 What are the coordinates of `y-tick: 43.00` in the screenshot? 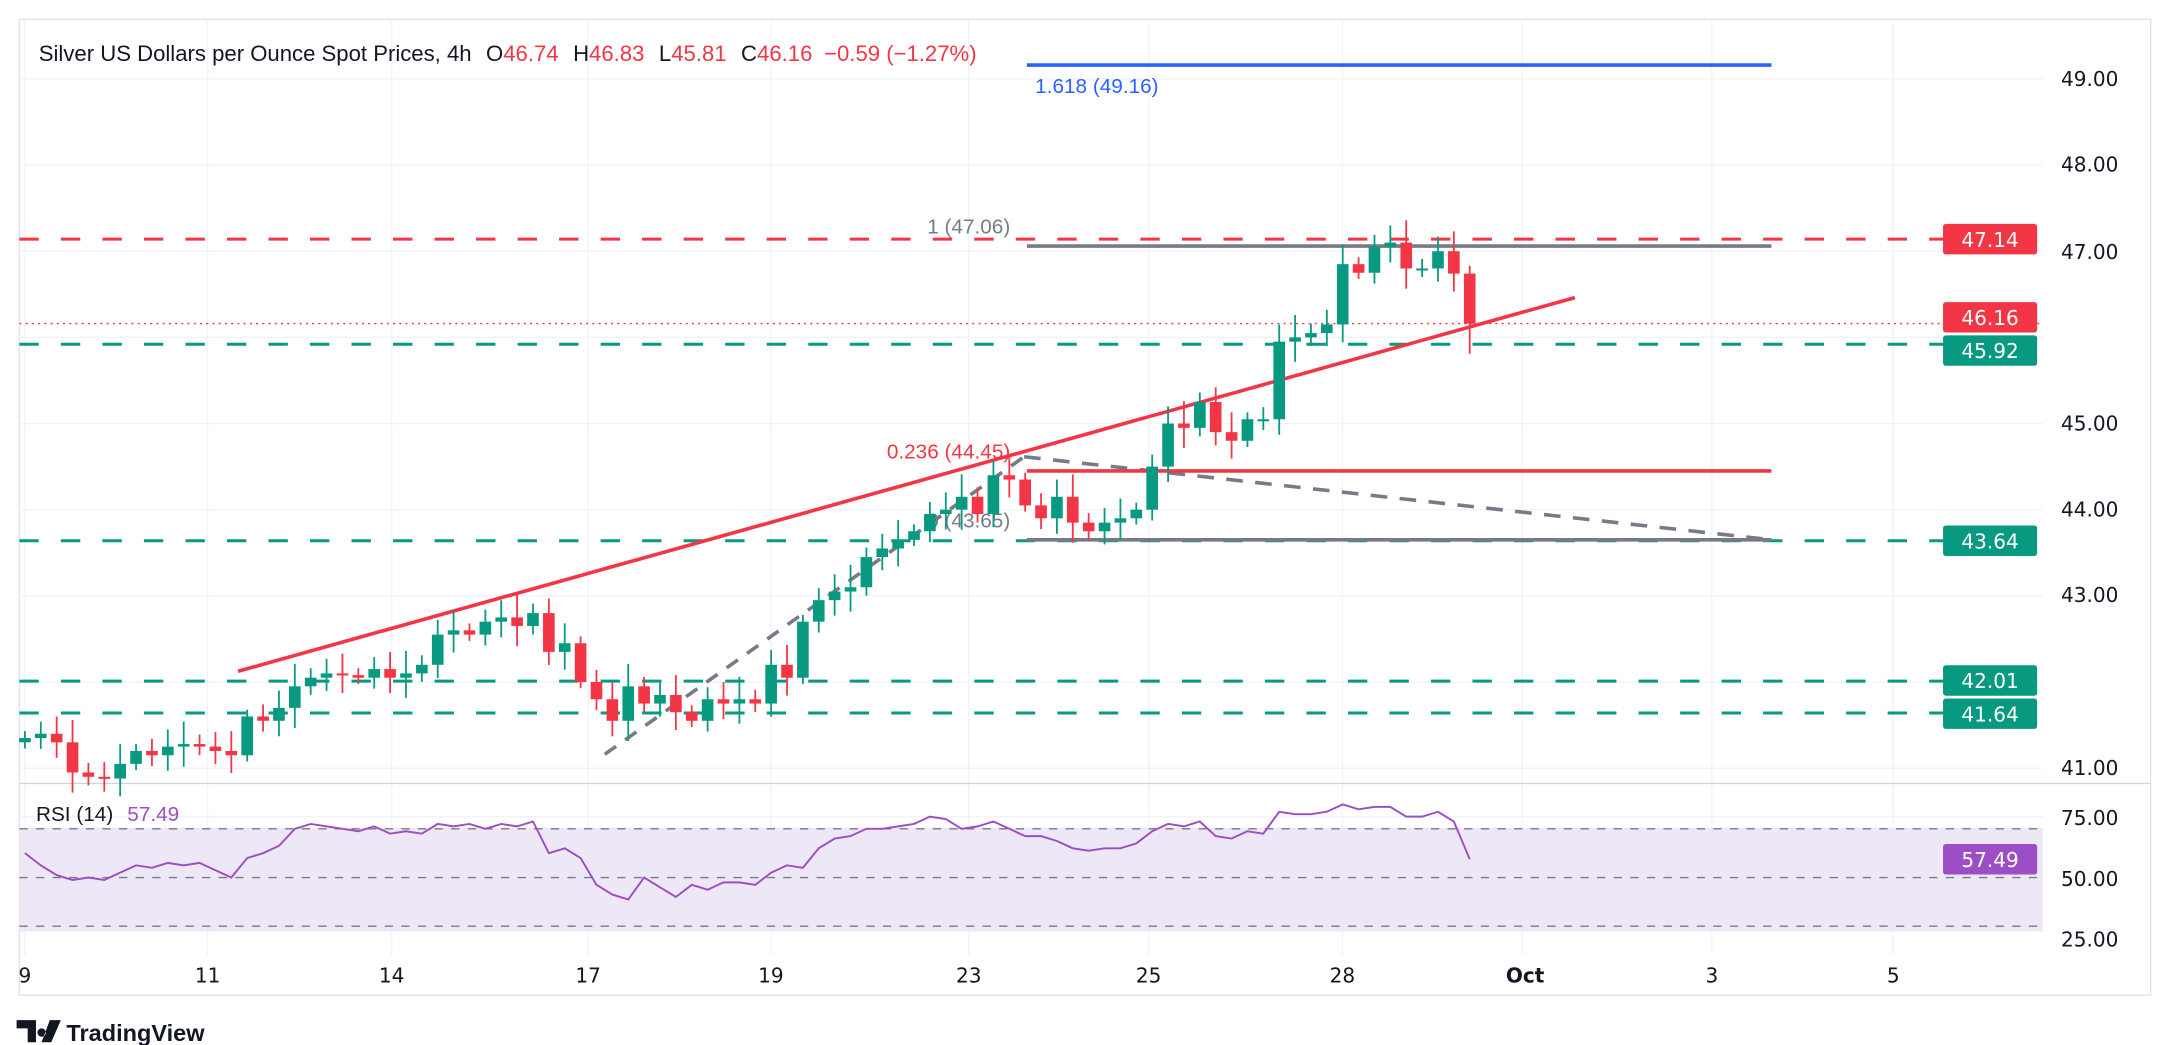 It's located at (2089, 595).